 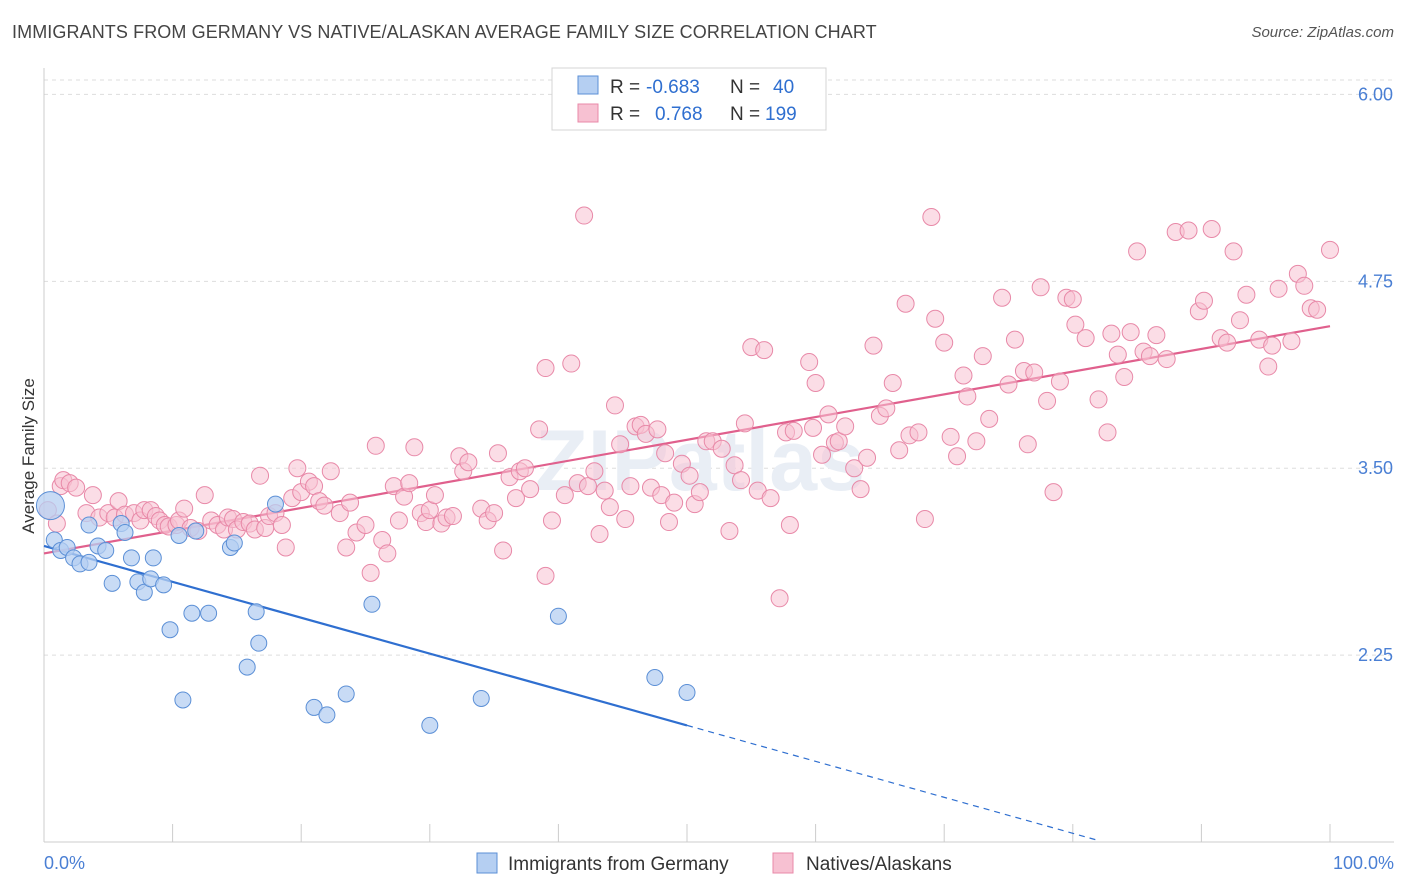 What do you see at coordinates (487, 863) in the screenshot?
I see `bottom-legend-swatch-blue` at bounding box center [487, 863].